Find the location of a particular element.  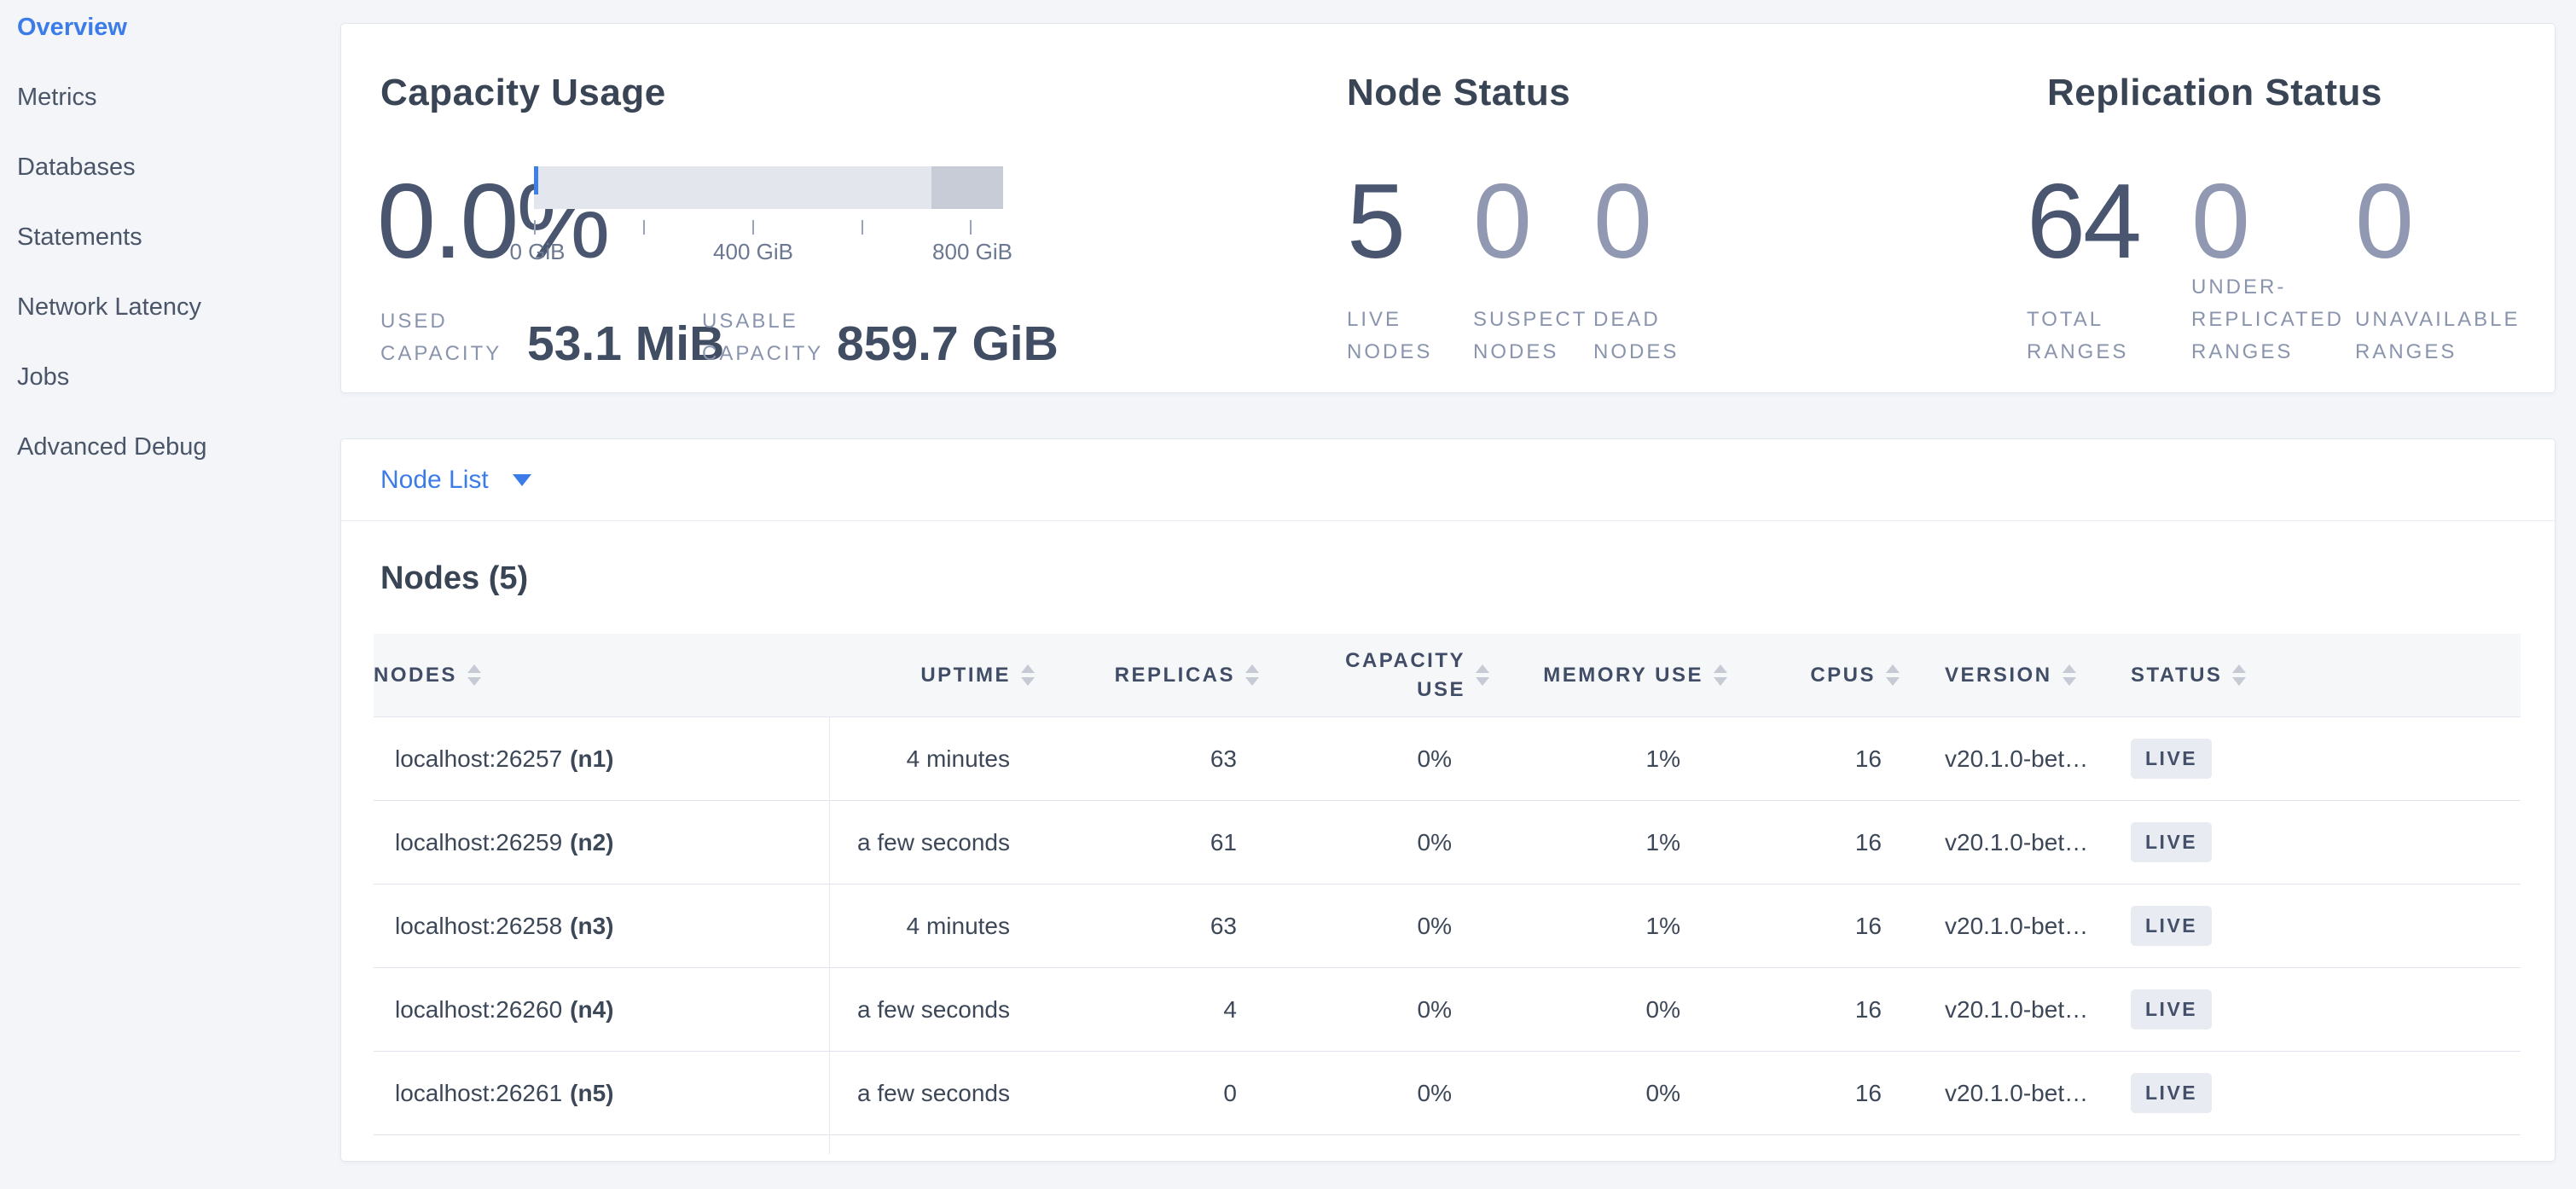

dead-nodes-value: 0 is located at coordinates (1622, 222).